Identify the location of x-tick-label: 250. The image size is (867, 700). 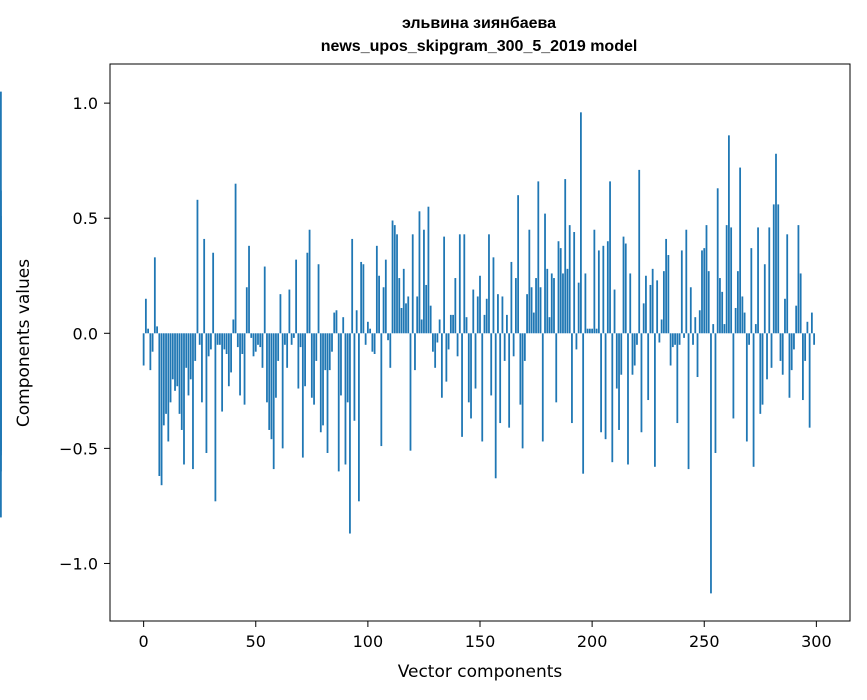
(704, 641).